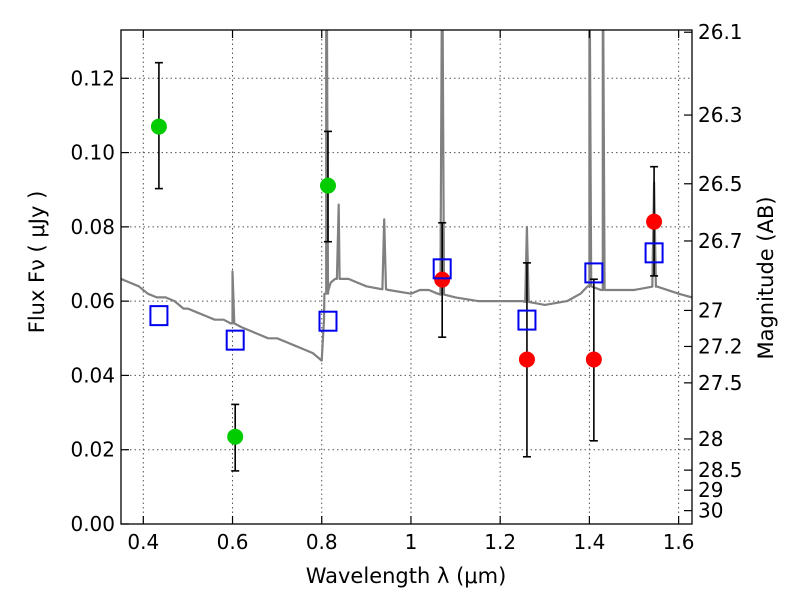 Image resolution: width=800 pixels, height=600 pixels. Describe the element at coordinates (710, 439) in the screenshot. I see `mag-tick-label: 28` at that location.